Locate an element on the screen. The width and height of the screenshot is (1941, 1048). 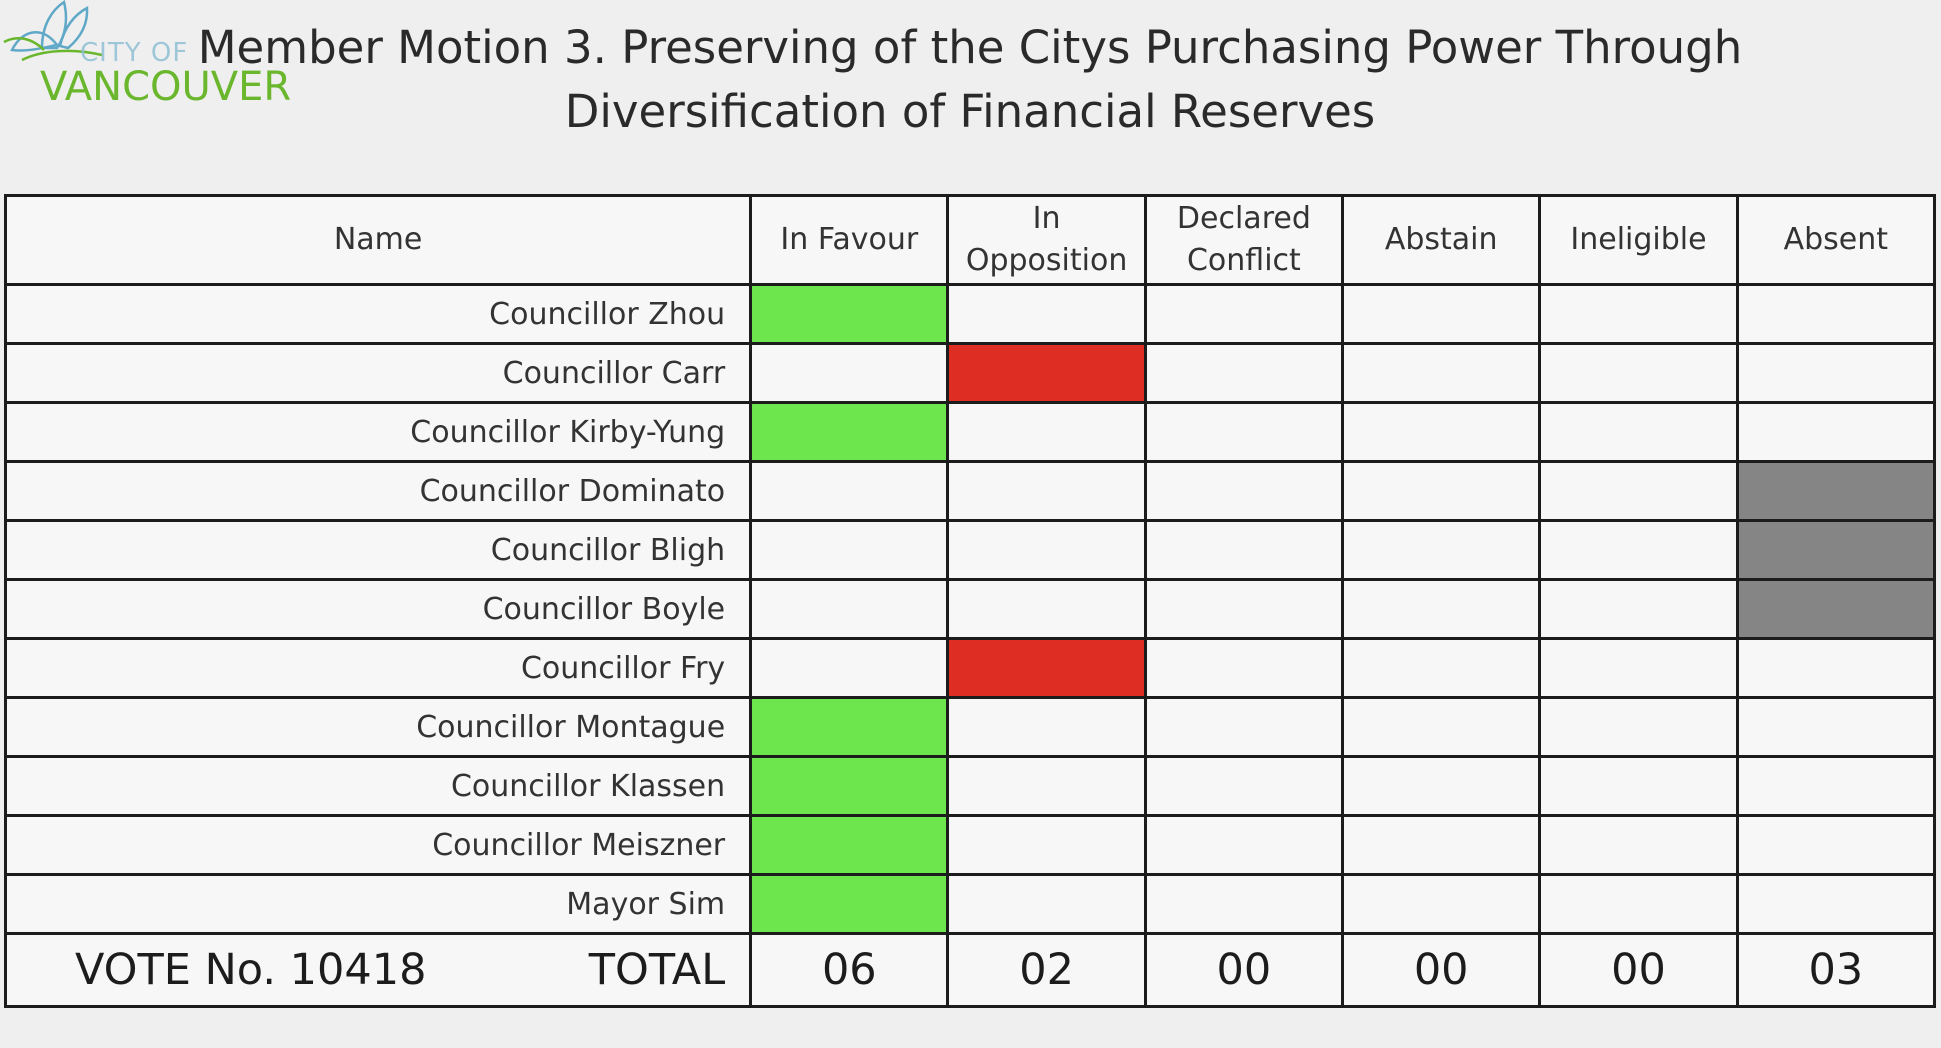
member-name: Councillor Meiszner is located at coordinates (378, 845).